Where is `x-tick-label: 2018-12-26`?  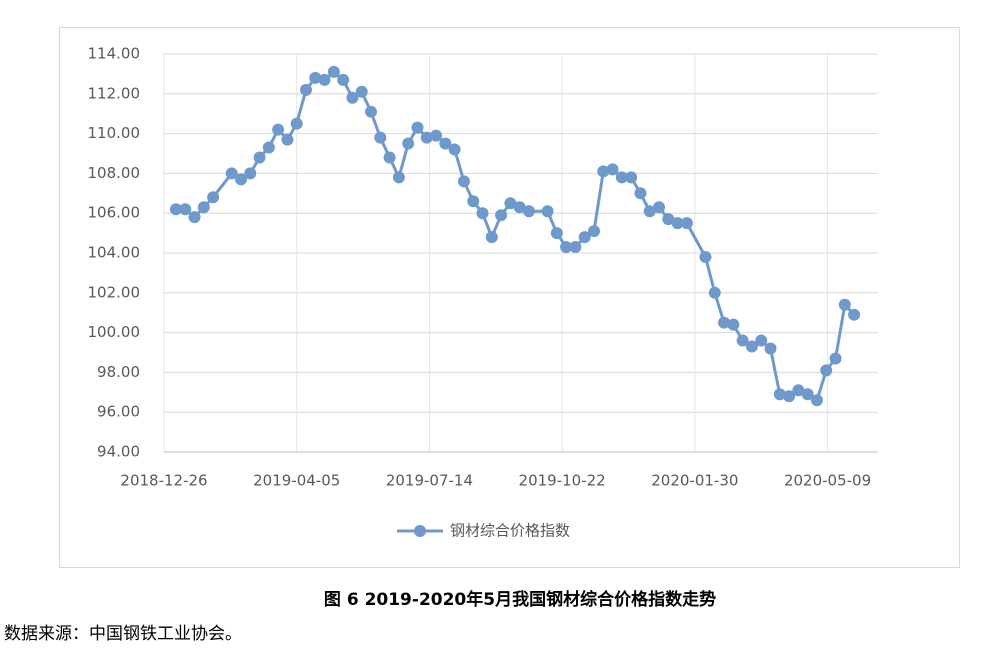
x-tick-label: 2018-12-26 is located at coordinates (163, 481).